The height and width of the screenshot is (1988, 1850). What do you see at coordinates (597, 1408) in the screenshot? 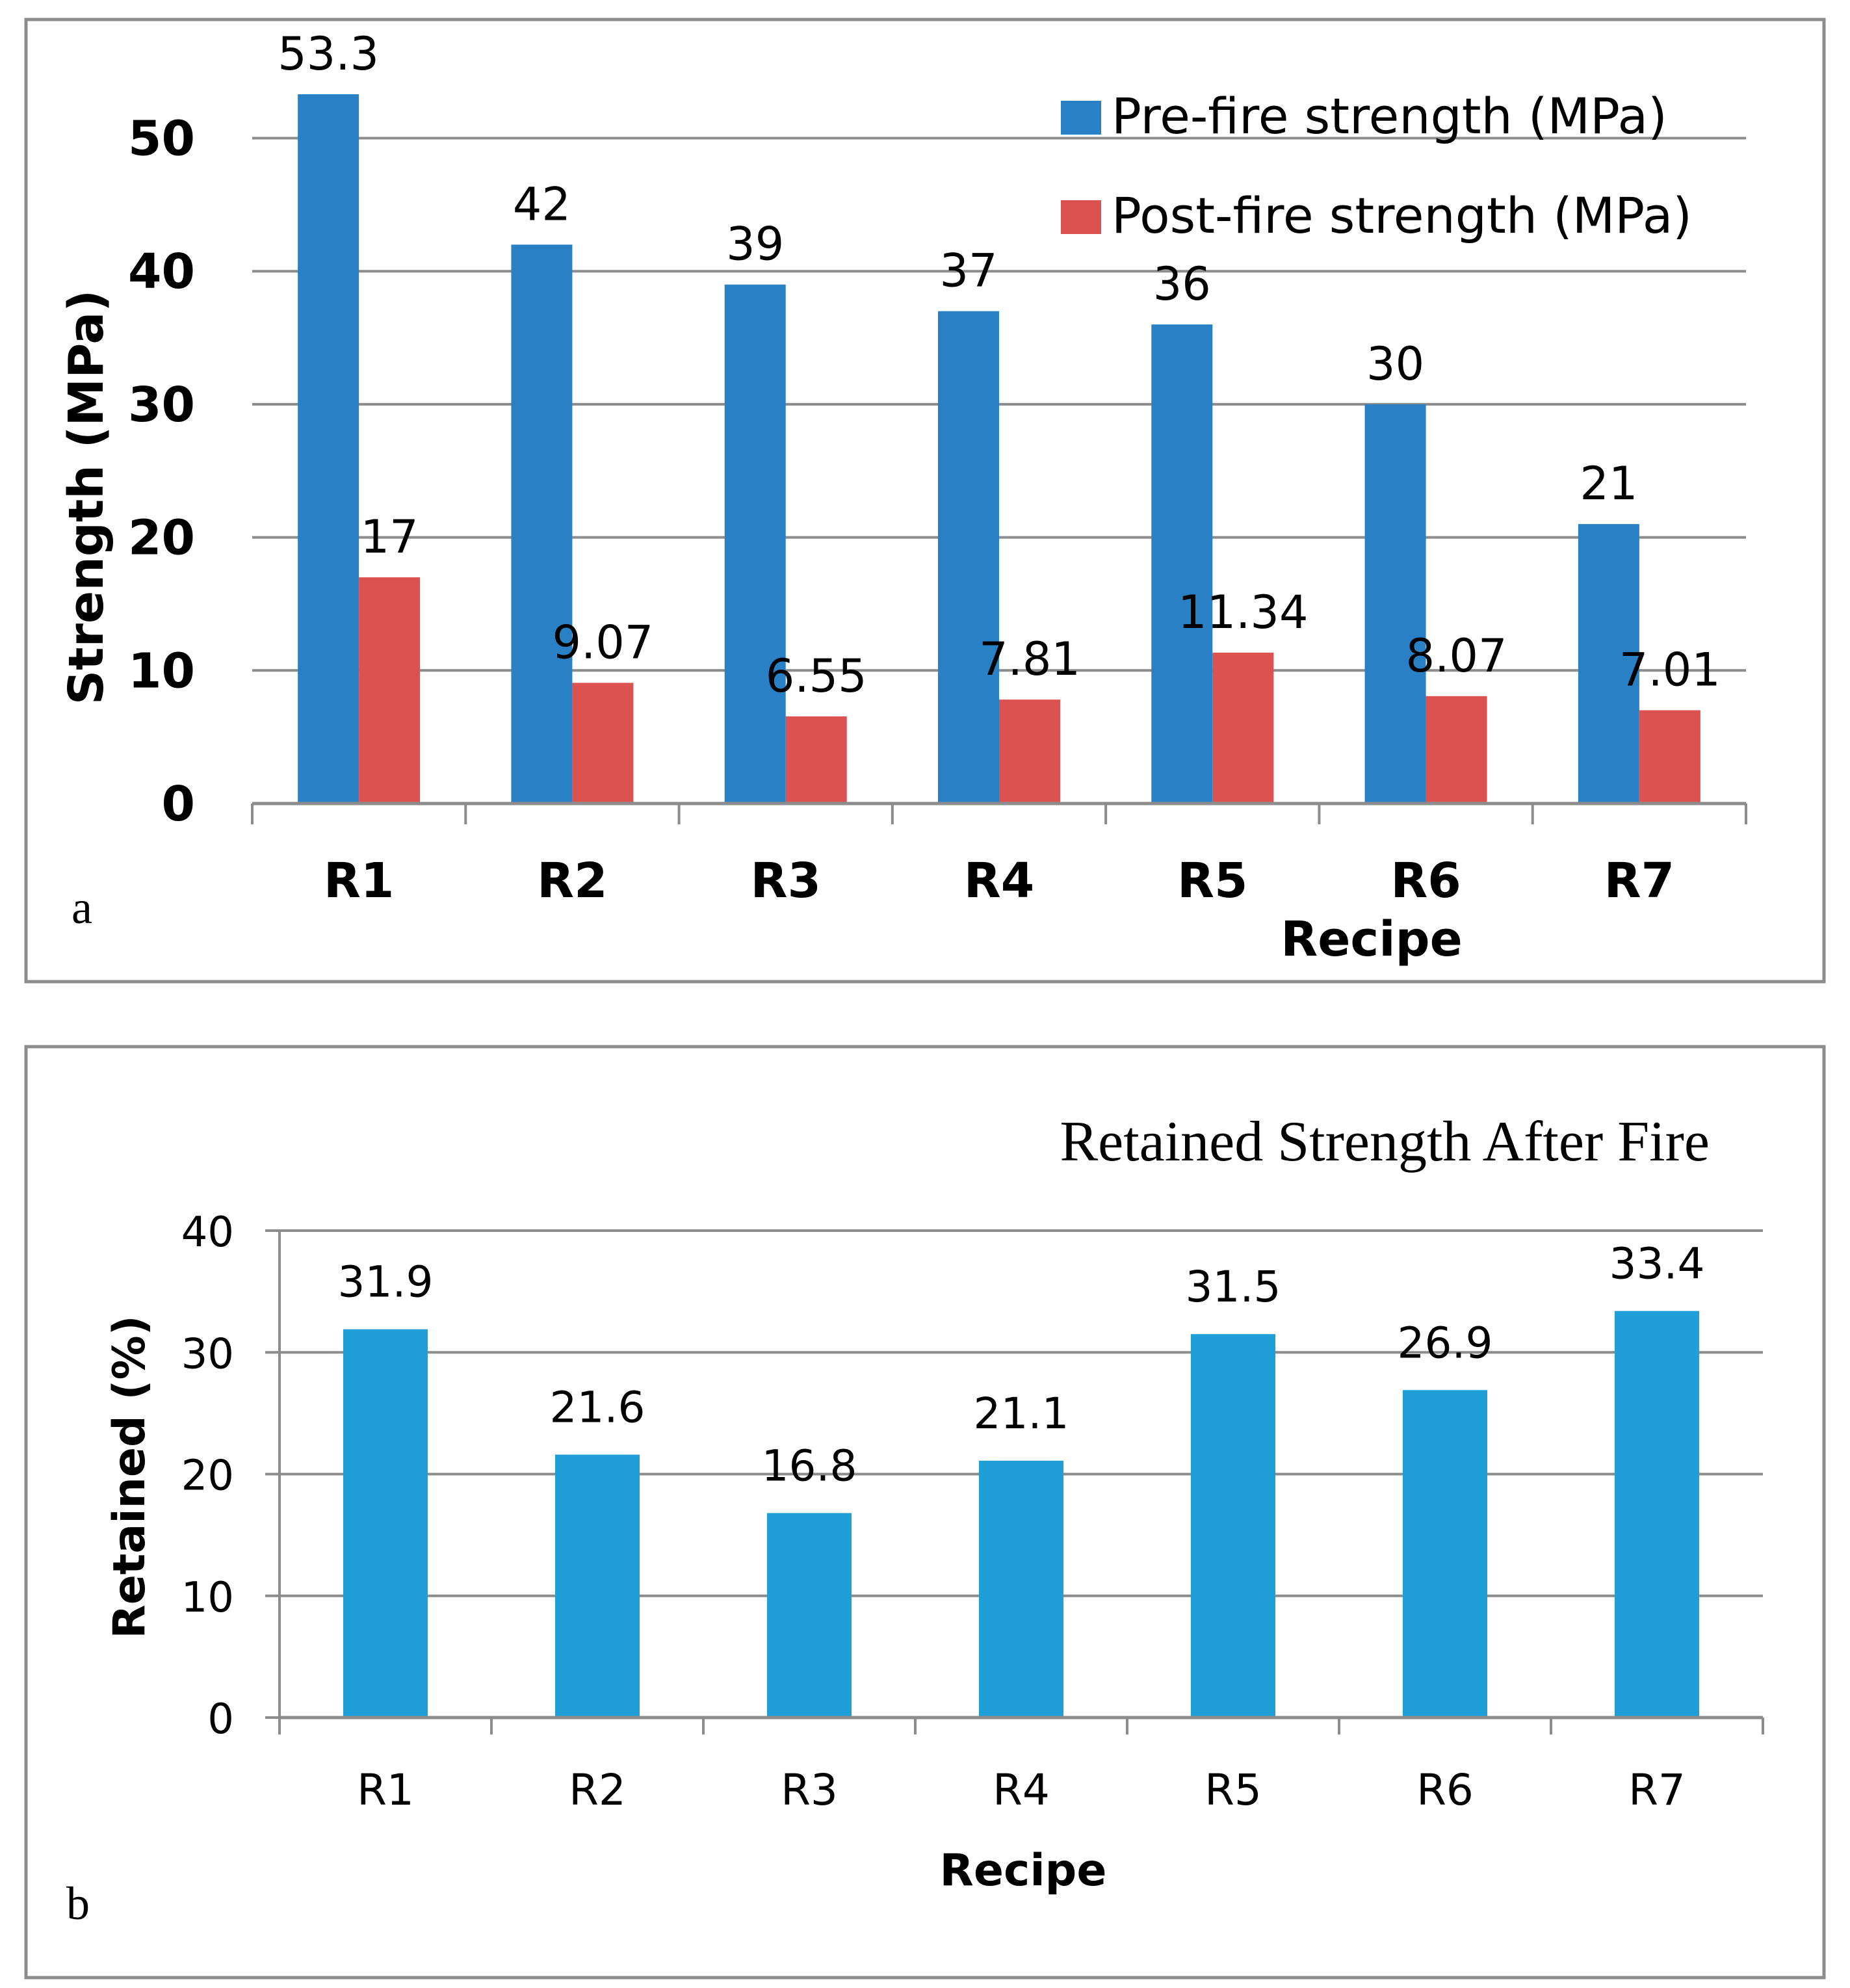
I see `data-label: 21.6` at bounding box center [597, 1408].